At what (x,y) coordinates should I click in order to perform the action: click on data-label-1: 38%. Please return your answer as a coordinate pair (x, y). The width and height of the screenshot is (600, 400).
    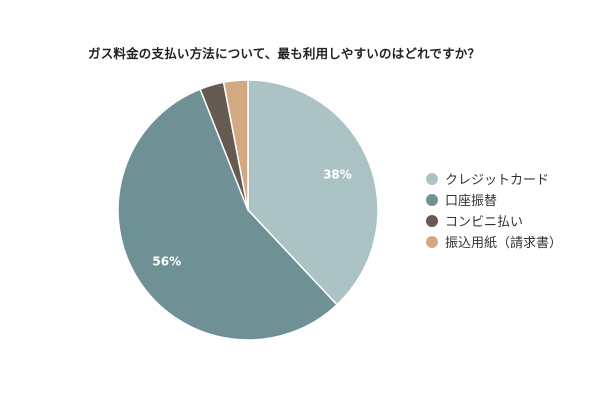
    Looking at the image, I should click on (337, 175).